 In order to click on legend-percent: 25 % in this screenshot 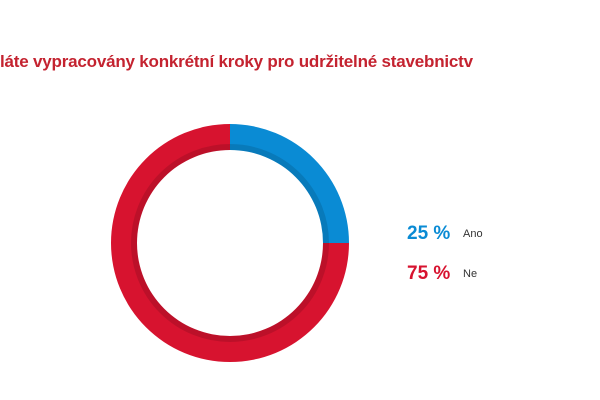, I will do `click(429, 233)`.